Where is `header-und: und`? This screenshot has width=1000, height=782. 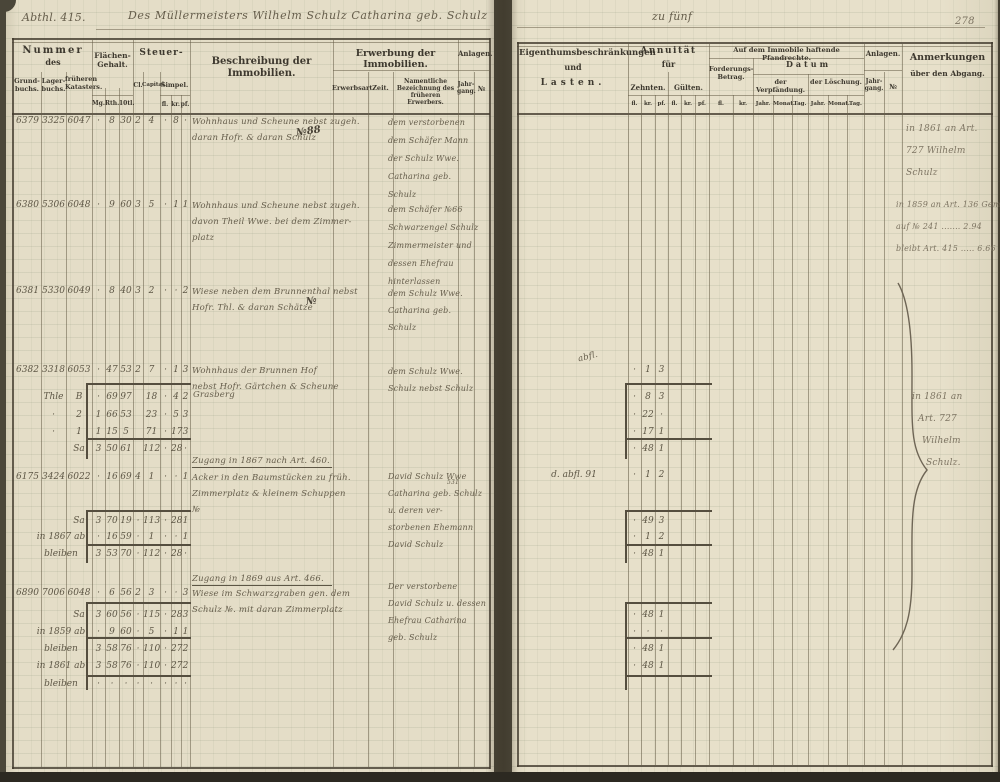 header-und: und is located at coordinates (573, 67).